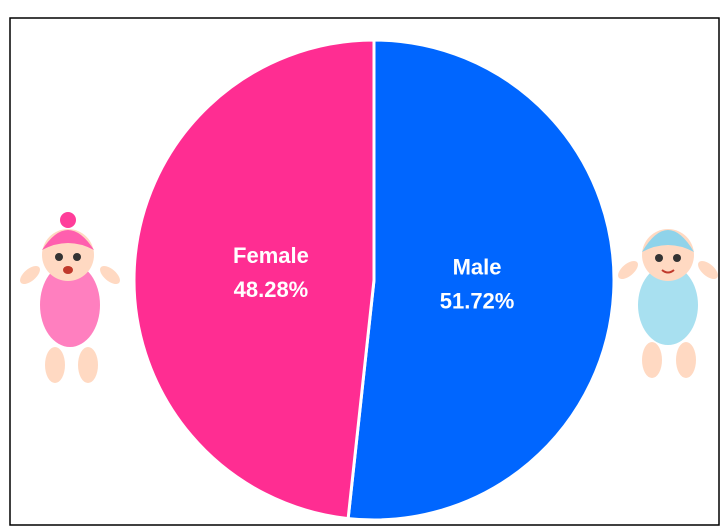 This screenshot has height=532, width=723. What do you see at coordinates (271, 289) in the screenshot?
I see `slice-value-label: 48.28%` at bounding box center [271, 289].